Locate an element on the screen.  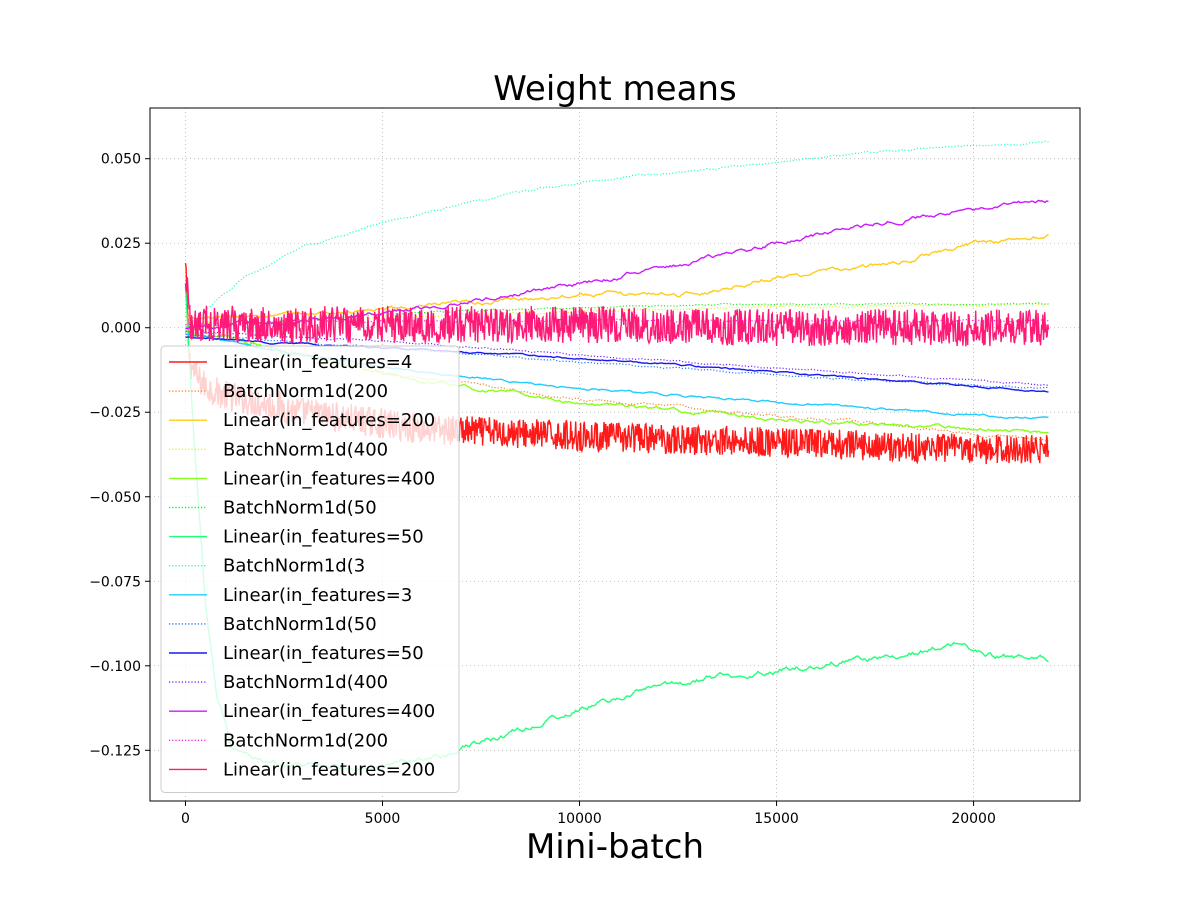
y-tick-label: −0.025 is located at coordinates (115, 413).